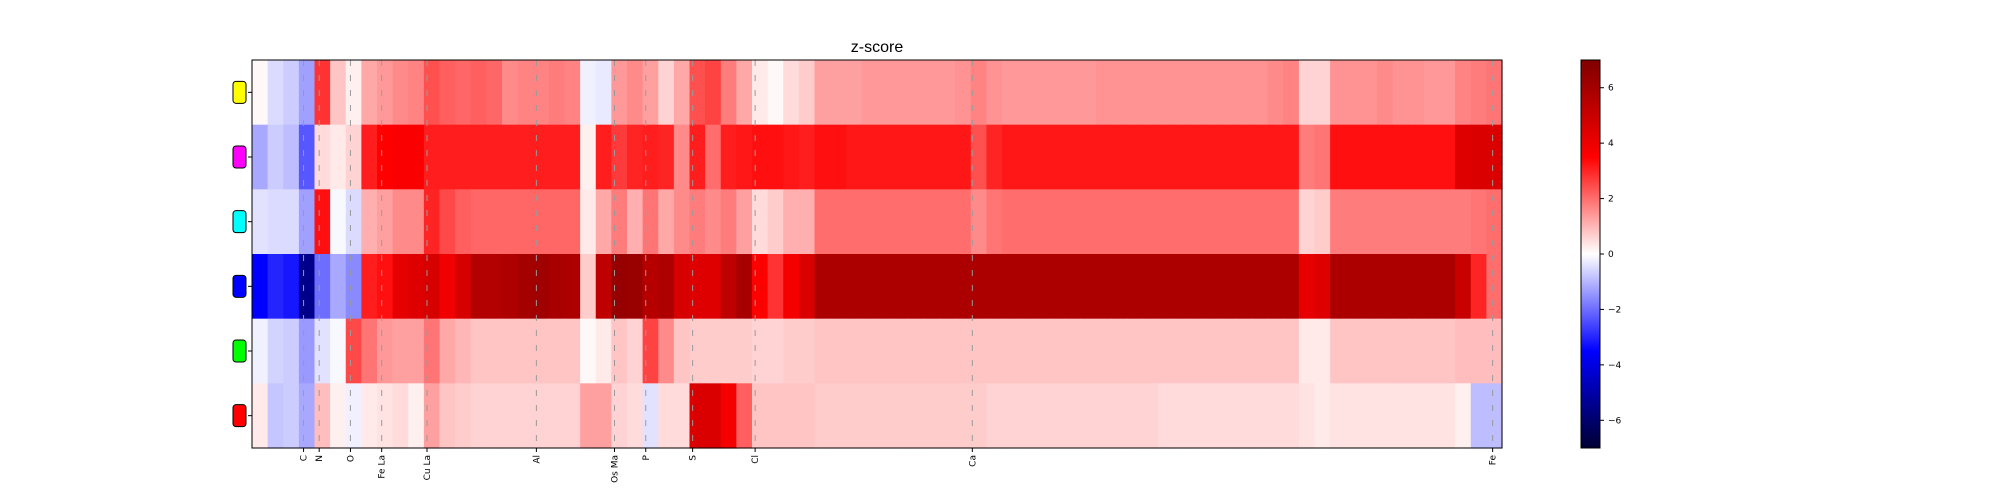 This screenshot has height=500, width=2000. What do you see at coordinates (428, 467) in the screenshot?
I see `x-tick-label: Cu La` at bounding box center [428, 467].